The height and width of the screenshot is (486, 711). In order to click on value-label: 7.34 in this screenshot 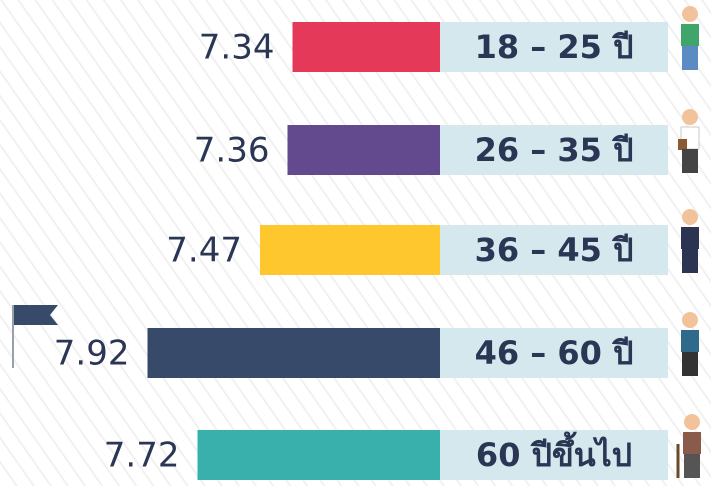, I will do `click(237, 48)`.